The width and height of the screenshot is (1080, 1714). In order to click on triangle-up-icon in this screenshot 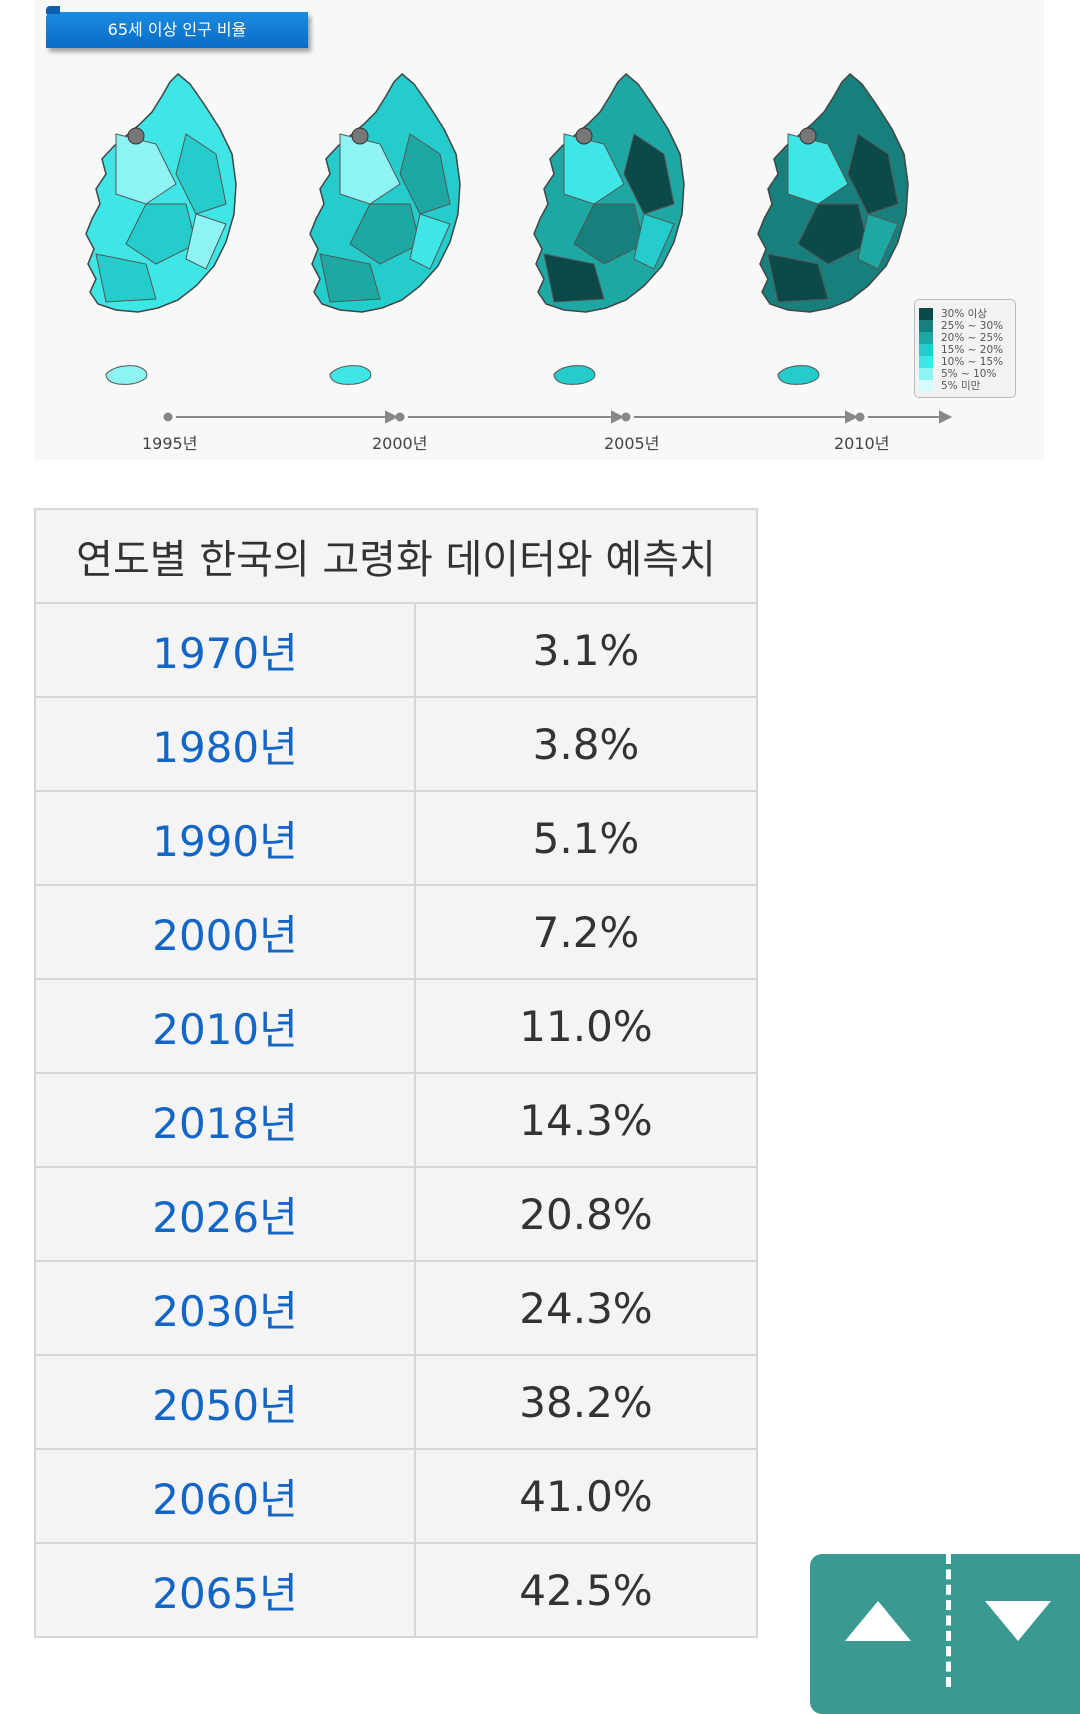, I will do `click(877, 1620)`.